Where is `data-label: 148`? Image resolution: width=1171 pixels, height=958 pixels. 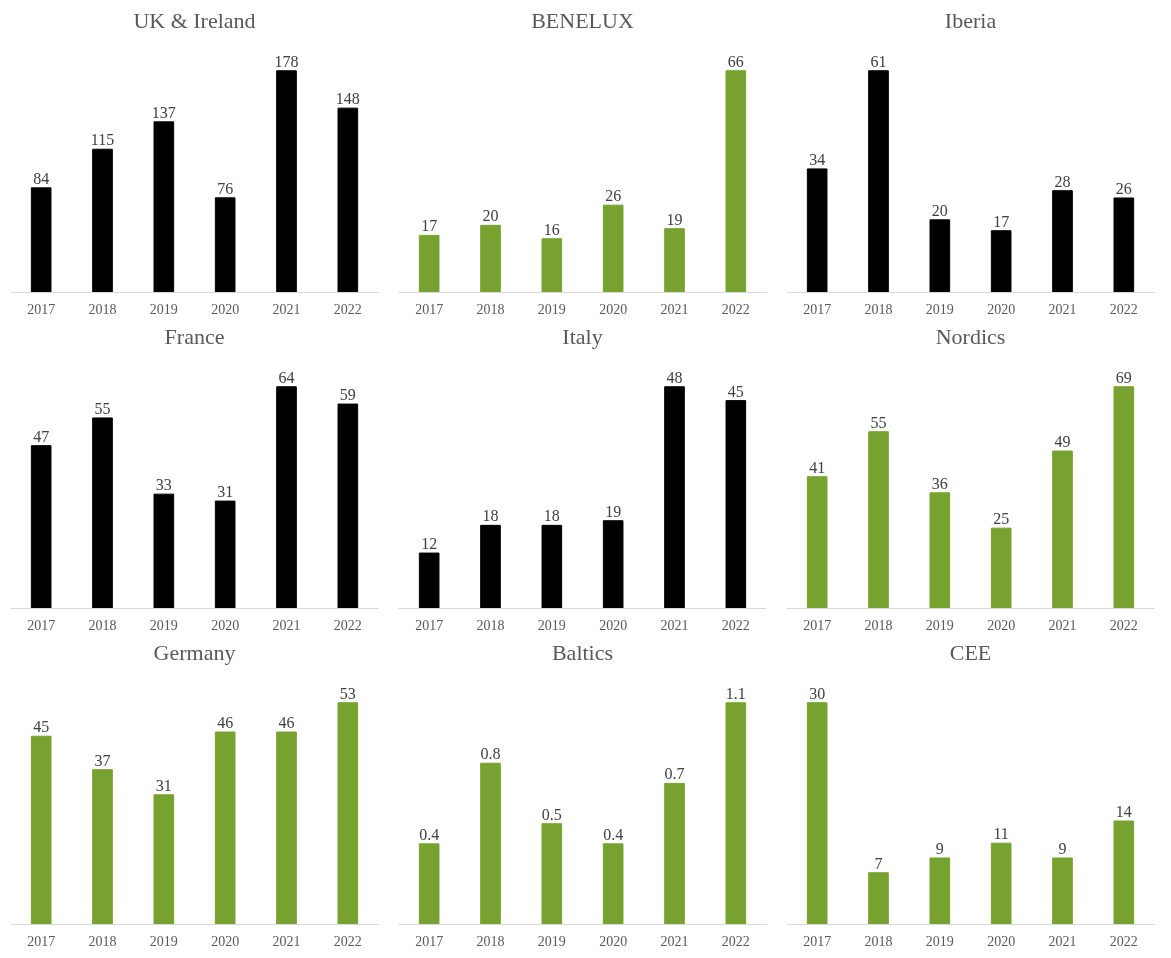 data-label: 148 is located at coordinates (347, 99).